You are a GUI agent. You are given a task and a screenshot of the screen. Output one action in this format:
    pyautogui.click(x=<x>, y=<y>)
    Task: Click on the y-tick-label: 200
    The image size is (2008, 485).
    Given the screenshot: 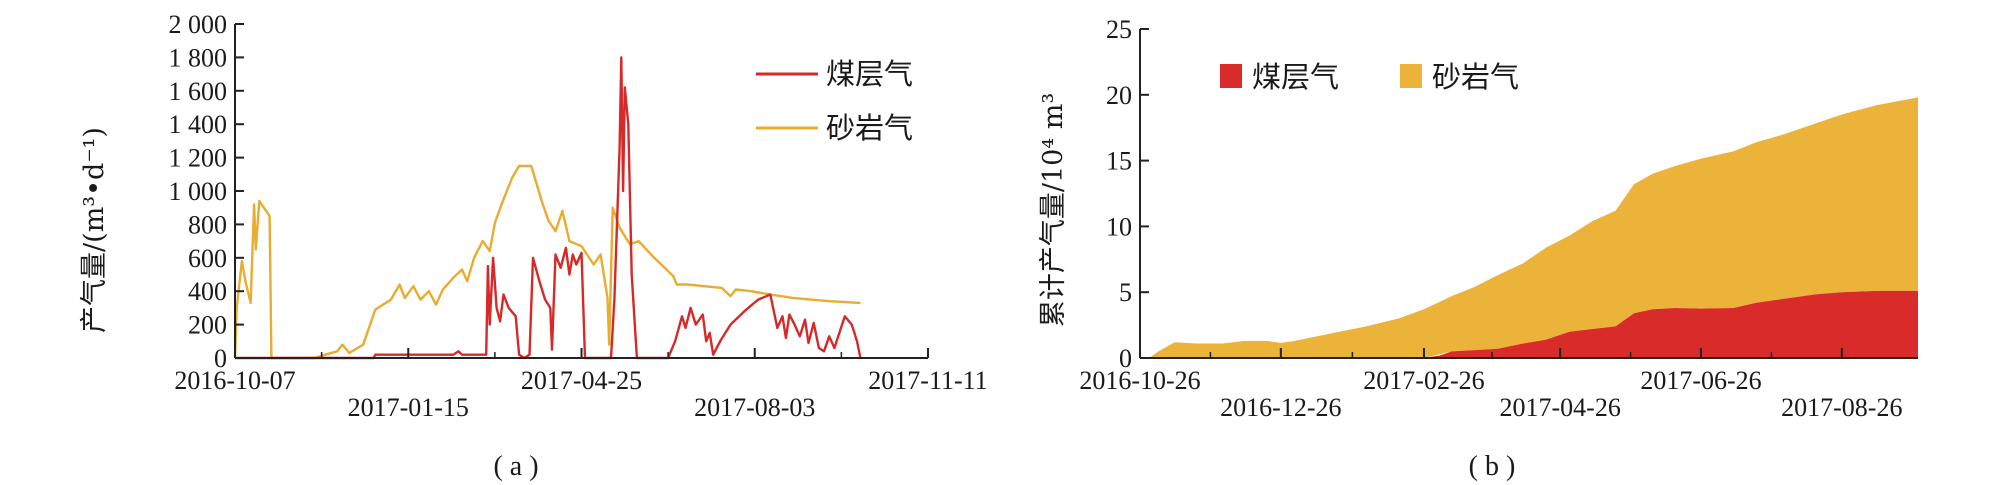 What is the action you would take?
    pyautogui.click(x=207, y=325)
    